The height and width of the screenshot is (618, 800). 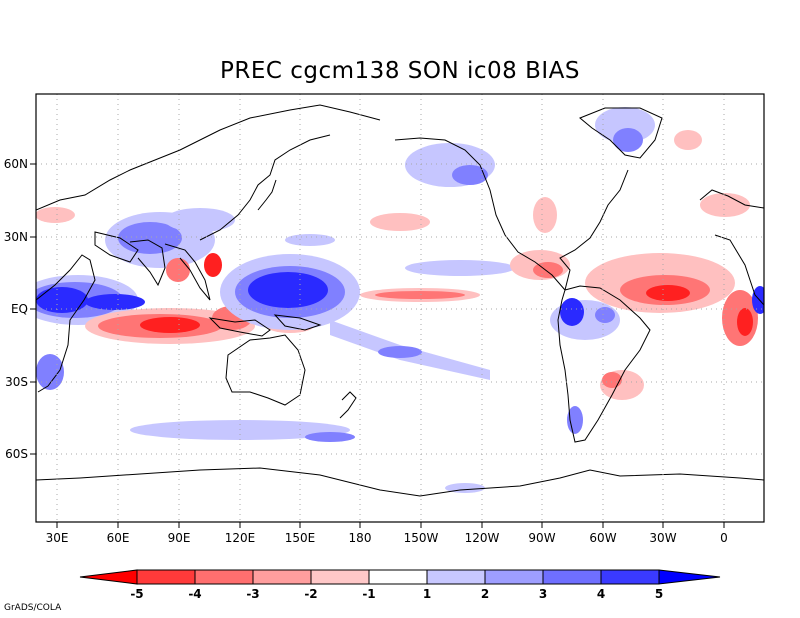 What do you see at coordinates (427, 594) in the screenshot?
I see `colorbar-label: 1` at bounding box center [427, 594].